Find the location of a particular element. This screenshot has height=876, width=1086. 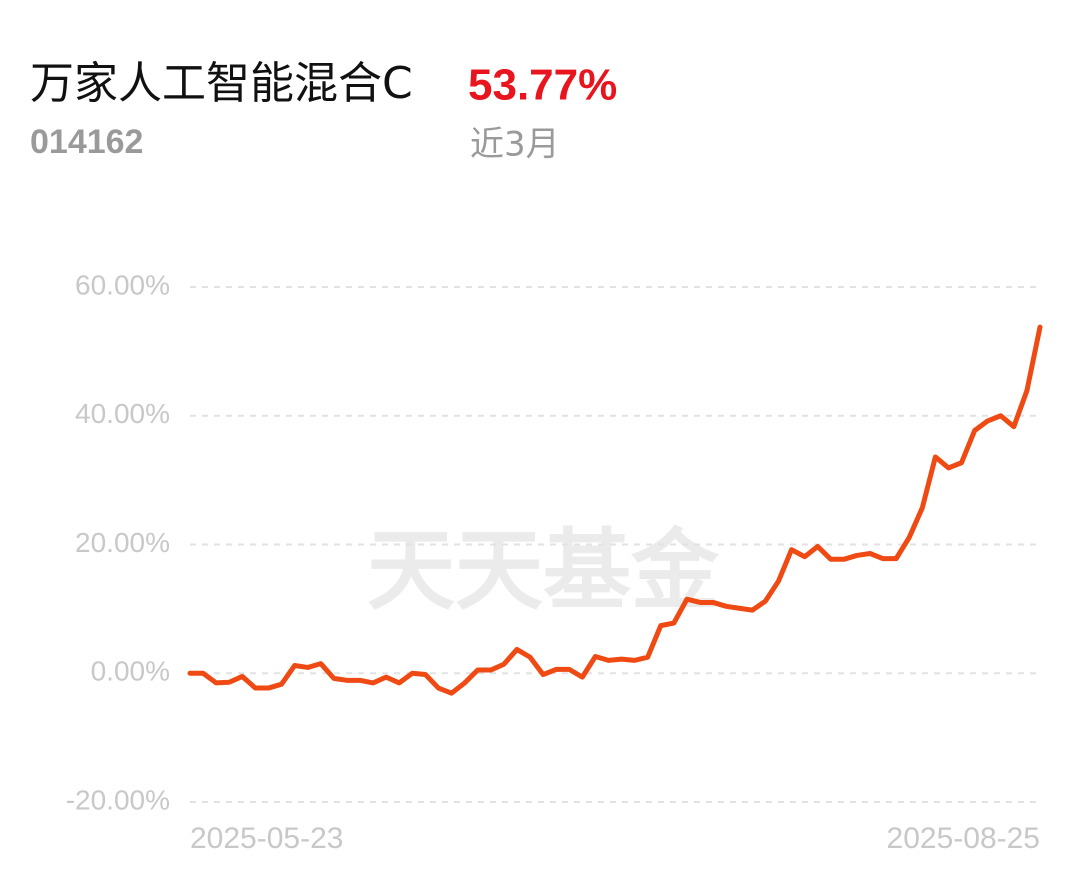

y-tick-label: 40.00% is located at coordinates (122, 413).